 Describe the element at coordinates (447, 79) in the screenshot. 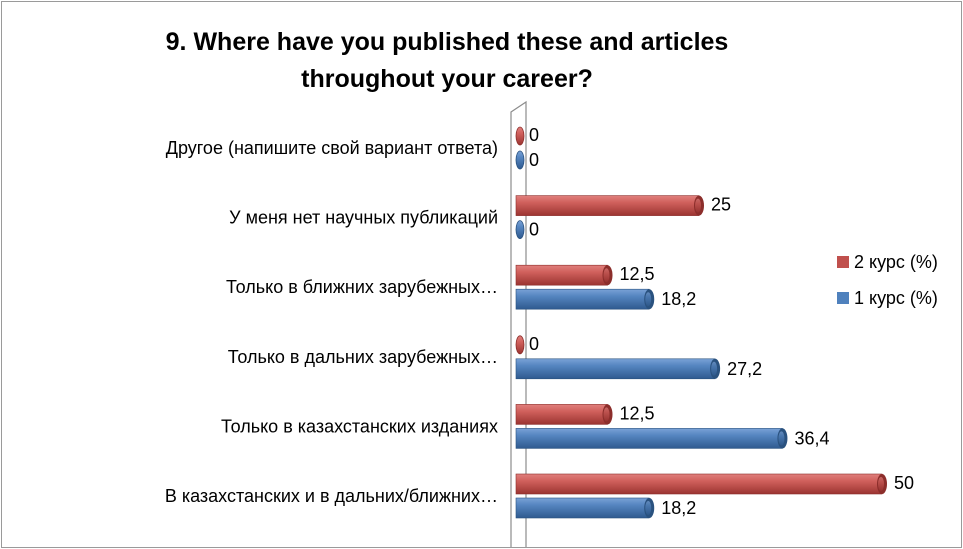

I see `chart-title-line-2: throughout your career?` at that location.